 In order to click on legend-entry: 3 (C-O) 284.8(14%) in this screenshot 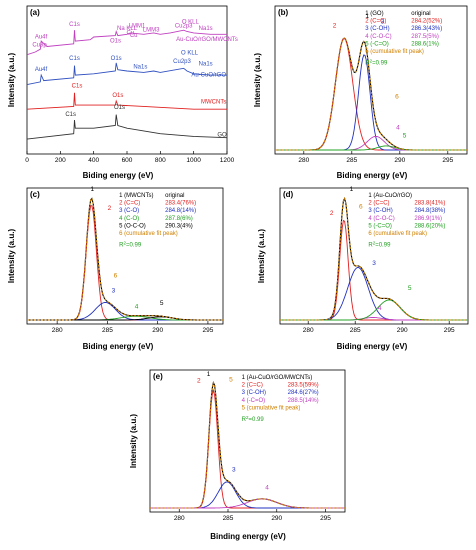, I will do `click(157, 211)`.